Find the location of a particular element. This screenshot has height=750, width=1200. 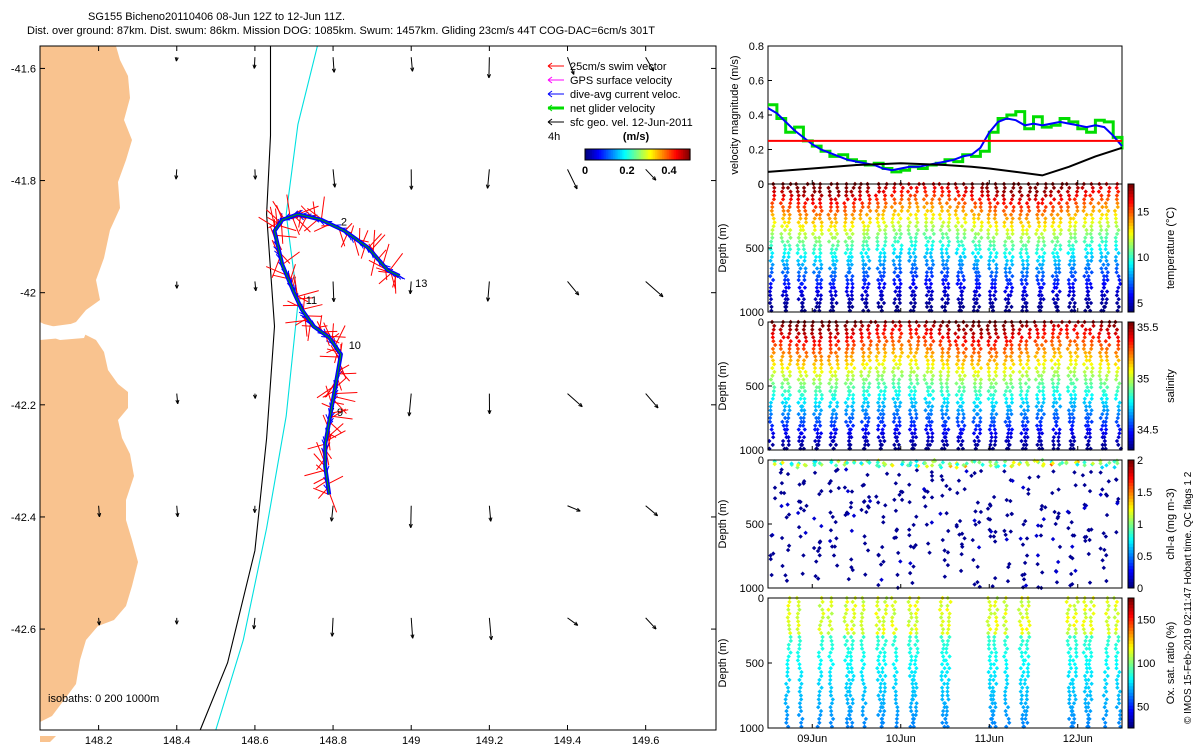

map-x-tick-label: 149.6 is located at coordinates (646, 741).